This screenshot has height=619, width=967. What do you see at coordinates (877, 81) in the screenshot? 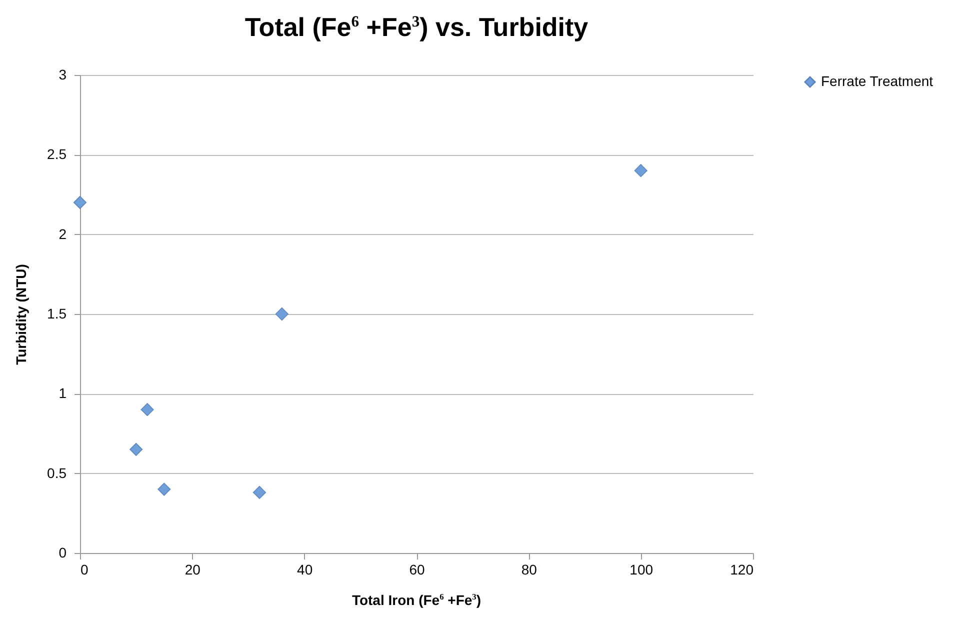
I see `legend-label: Ferrate Treatment` at bounding box center [877, 81].